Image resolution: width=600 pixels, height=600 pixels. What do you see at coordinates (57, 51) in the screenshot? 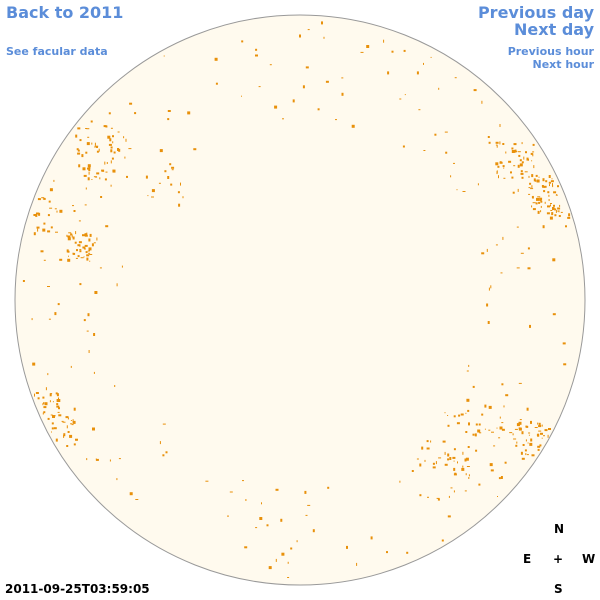
I see `facular-link: See facular data` at bounding box center [57, 51].